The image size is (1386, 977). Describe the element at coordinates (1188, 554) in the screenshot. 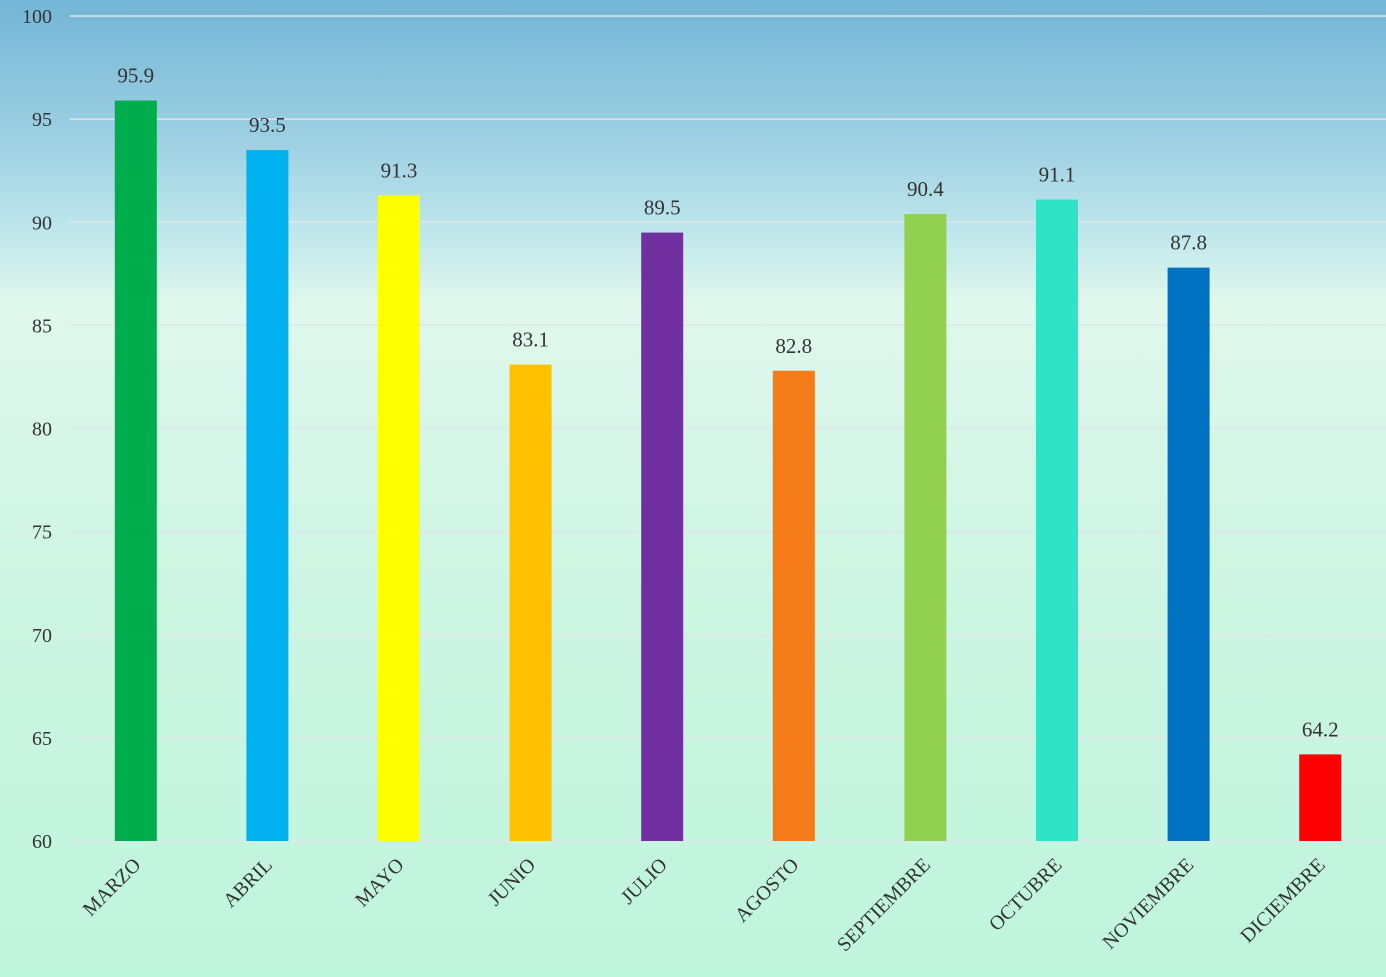

I see `bar-noviembre` at that location.